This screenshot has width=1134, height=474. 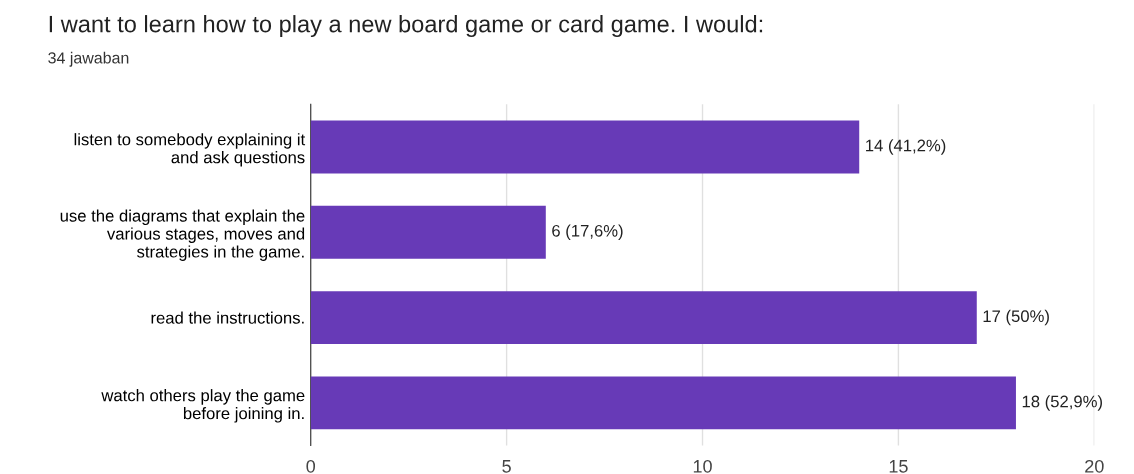 I want to click on x-tick-label: 0, so click(x=311, y=466).